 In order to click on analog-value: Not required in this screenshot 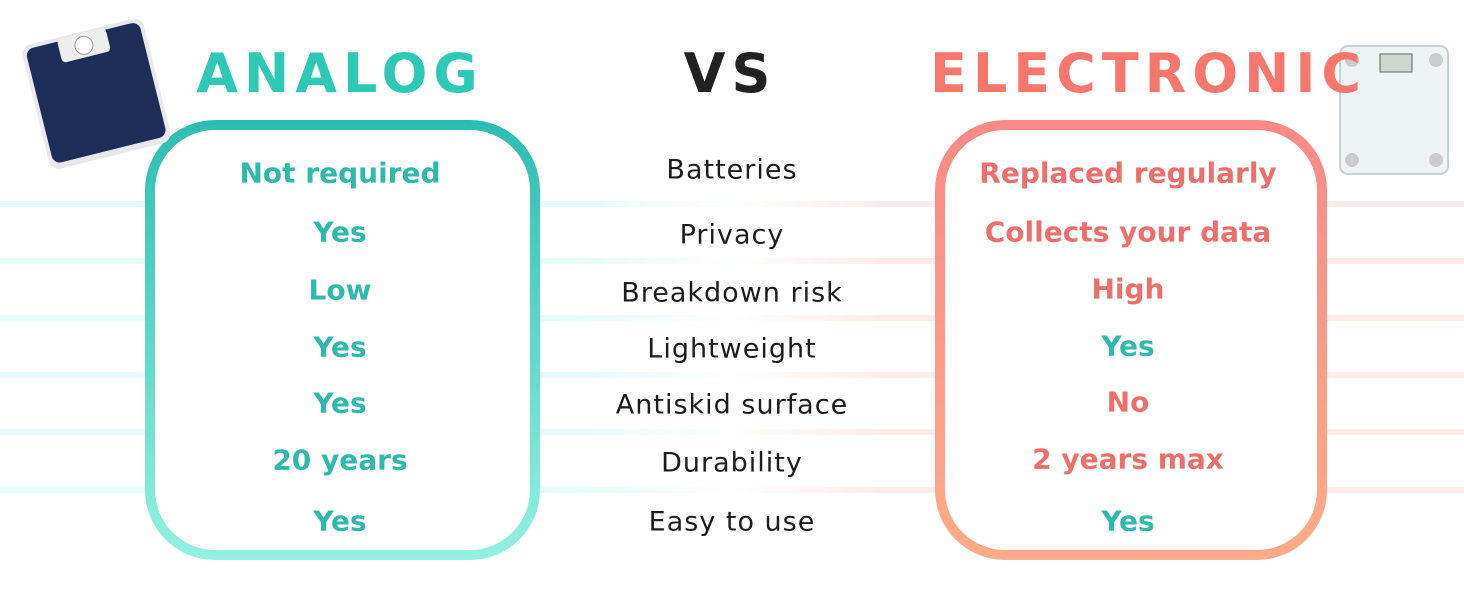, I will do `click(340, 173)`.